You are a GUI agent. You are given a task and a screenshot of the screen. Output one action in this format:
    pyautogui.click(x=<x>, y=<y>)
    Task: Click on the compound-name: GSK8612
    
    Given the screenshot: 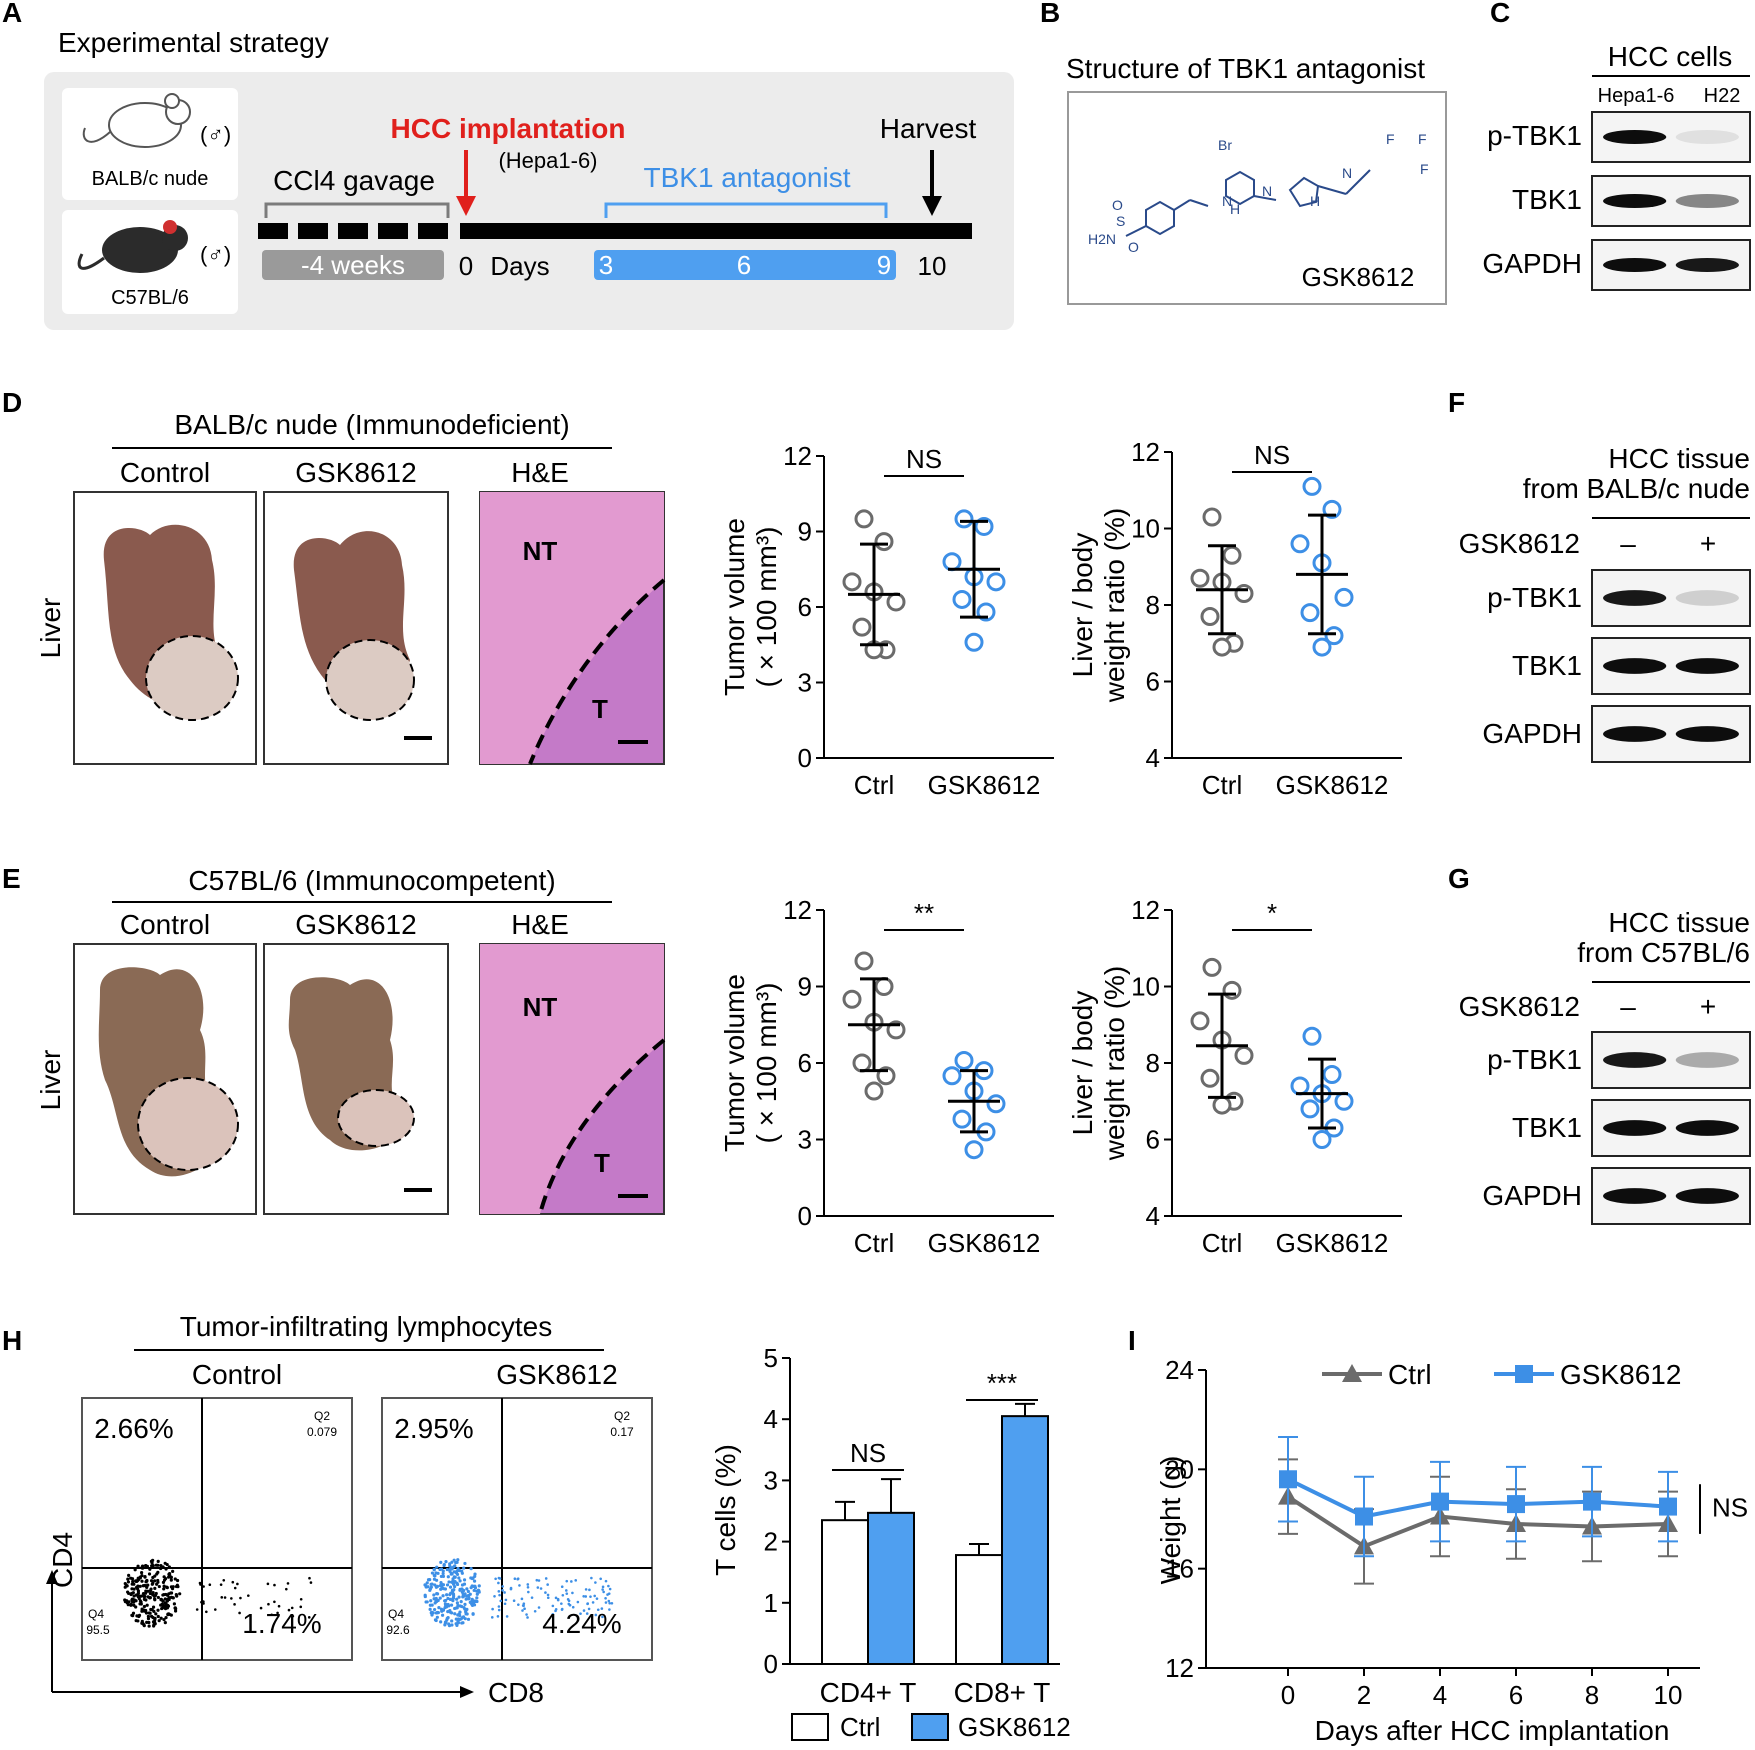 What is the action you would take?
    pyautogui.click(x=1358, y=277)
    